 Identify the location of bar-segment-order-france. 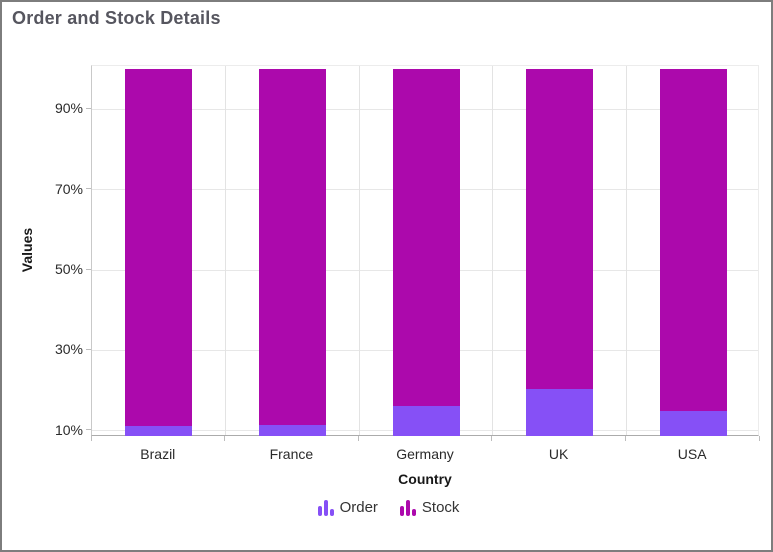
(292, 430).